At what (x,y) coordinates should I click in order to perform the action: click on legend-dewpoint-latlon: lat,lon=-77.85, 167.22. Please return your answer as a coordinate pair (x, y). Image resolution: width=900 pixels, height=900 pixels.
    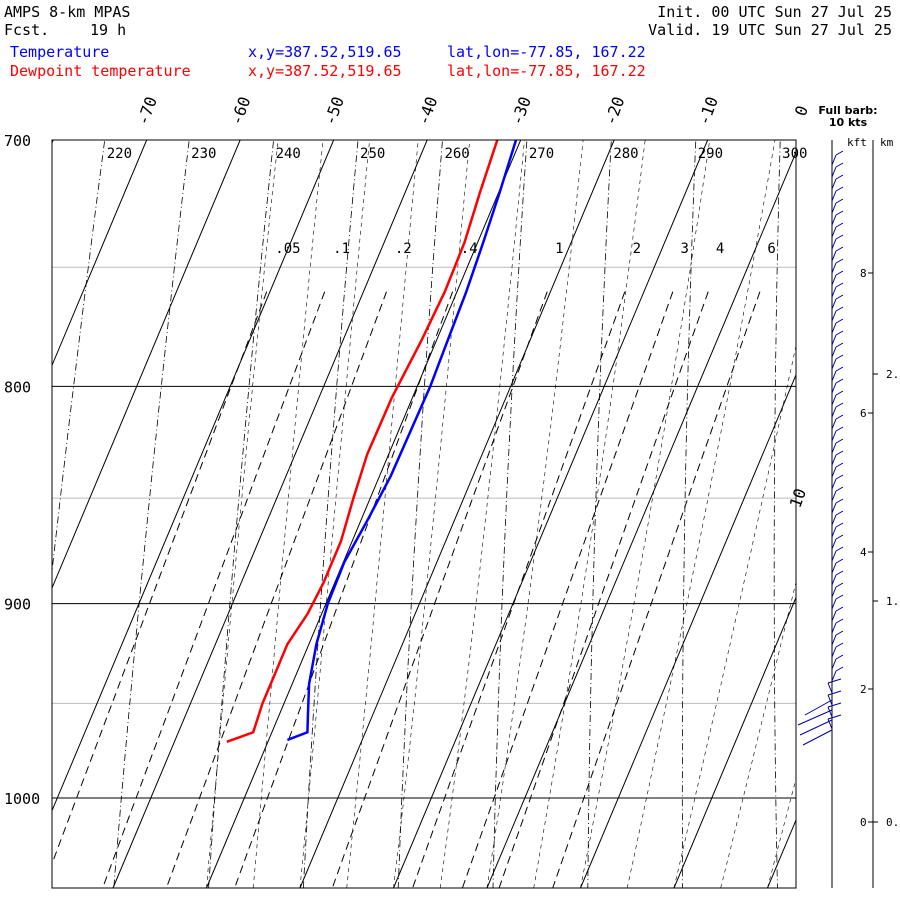
    Looking at the image, I should click on (546, 71).